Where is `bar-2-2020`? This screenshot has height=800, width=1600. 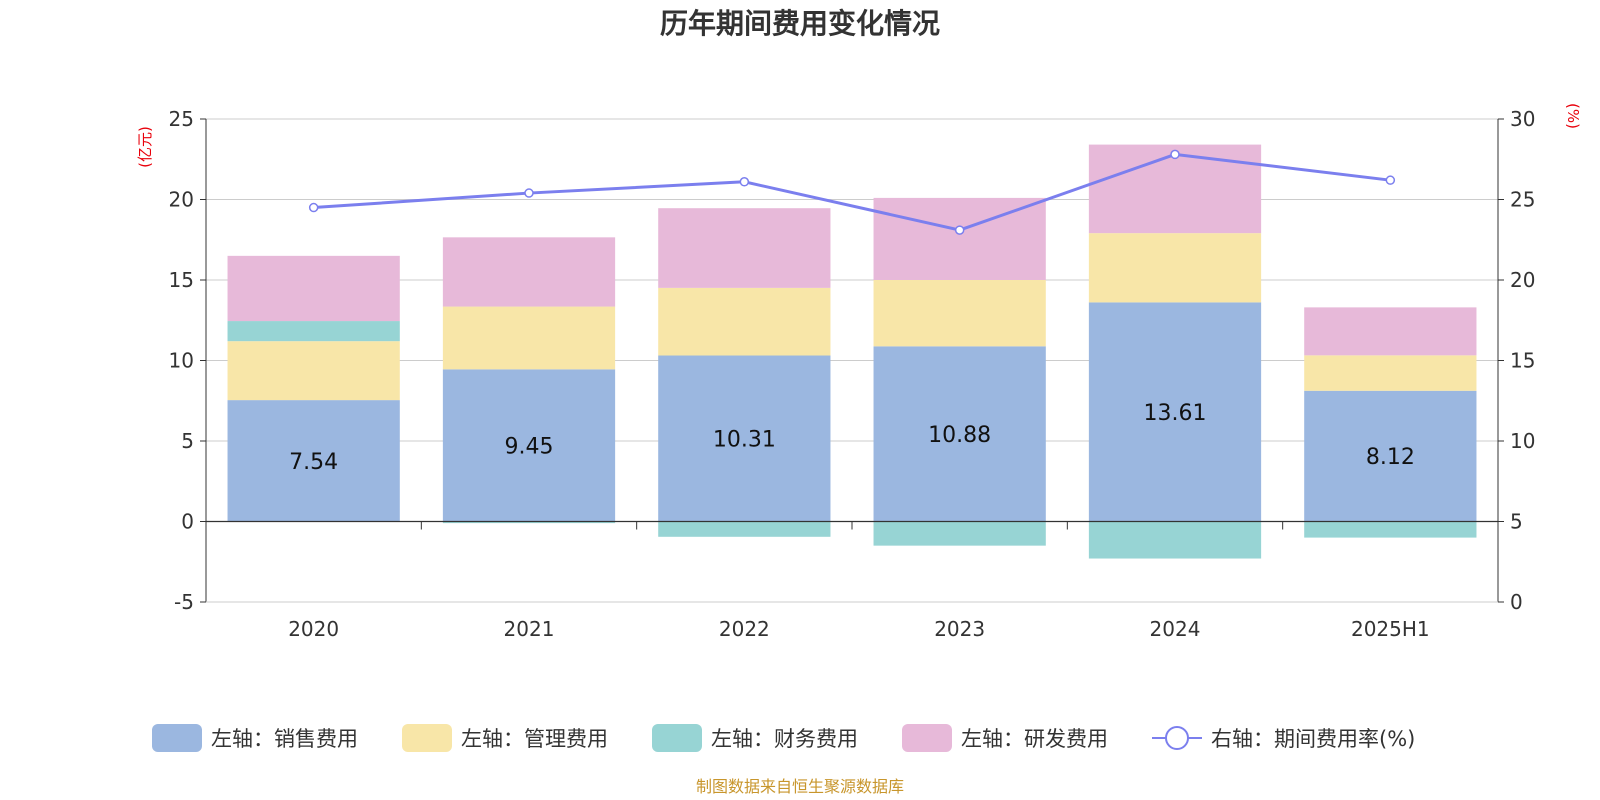 bar-2-2020 is located at coordinates (313, 371).